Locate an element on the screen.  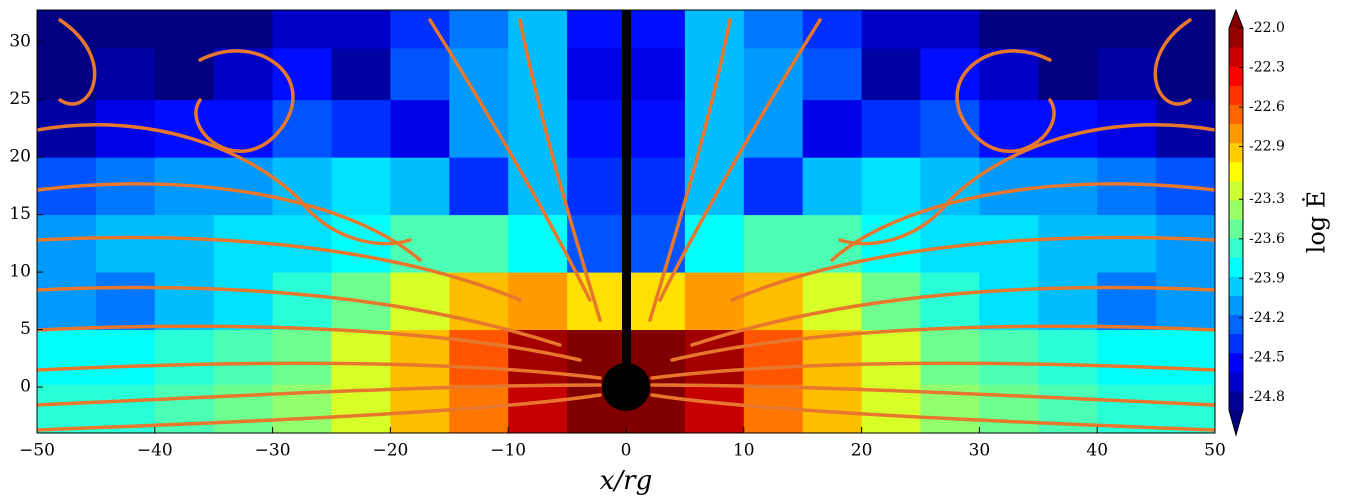
colorbar-tick-label: -23.3 is located at coordinates (1267, 199).